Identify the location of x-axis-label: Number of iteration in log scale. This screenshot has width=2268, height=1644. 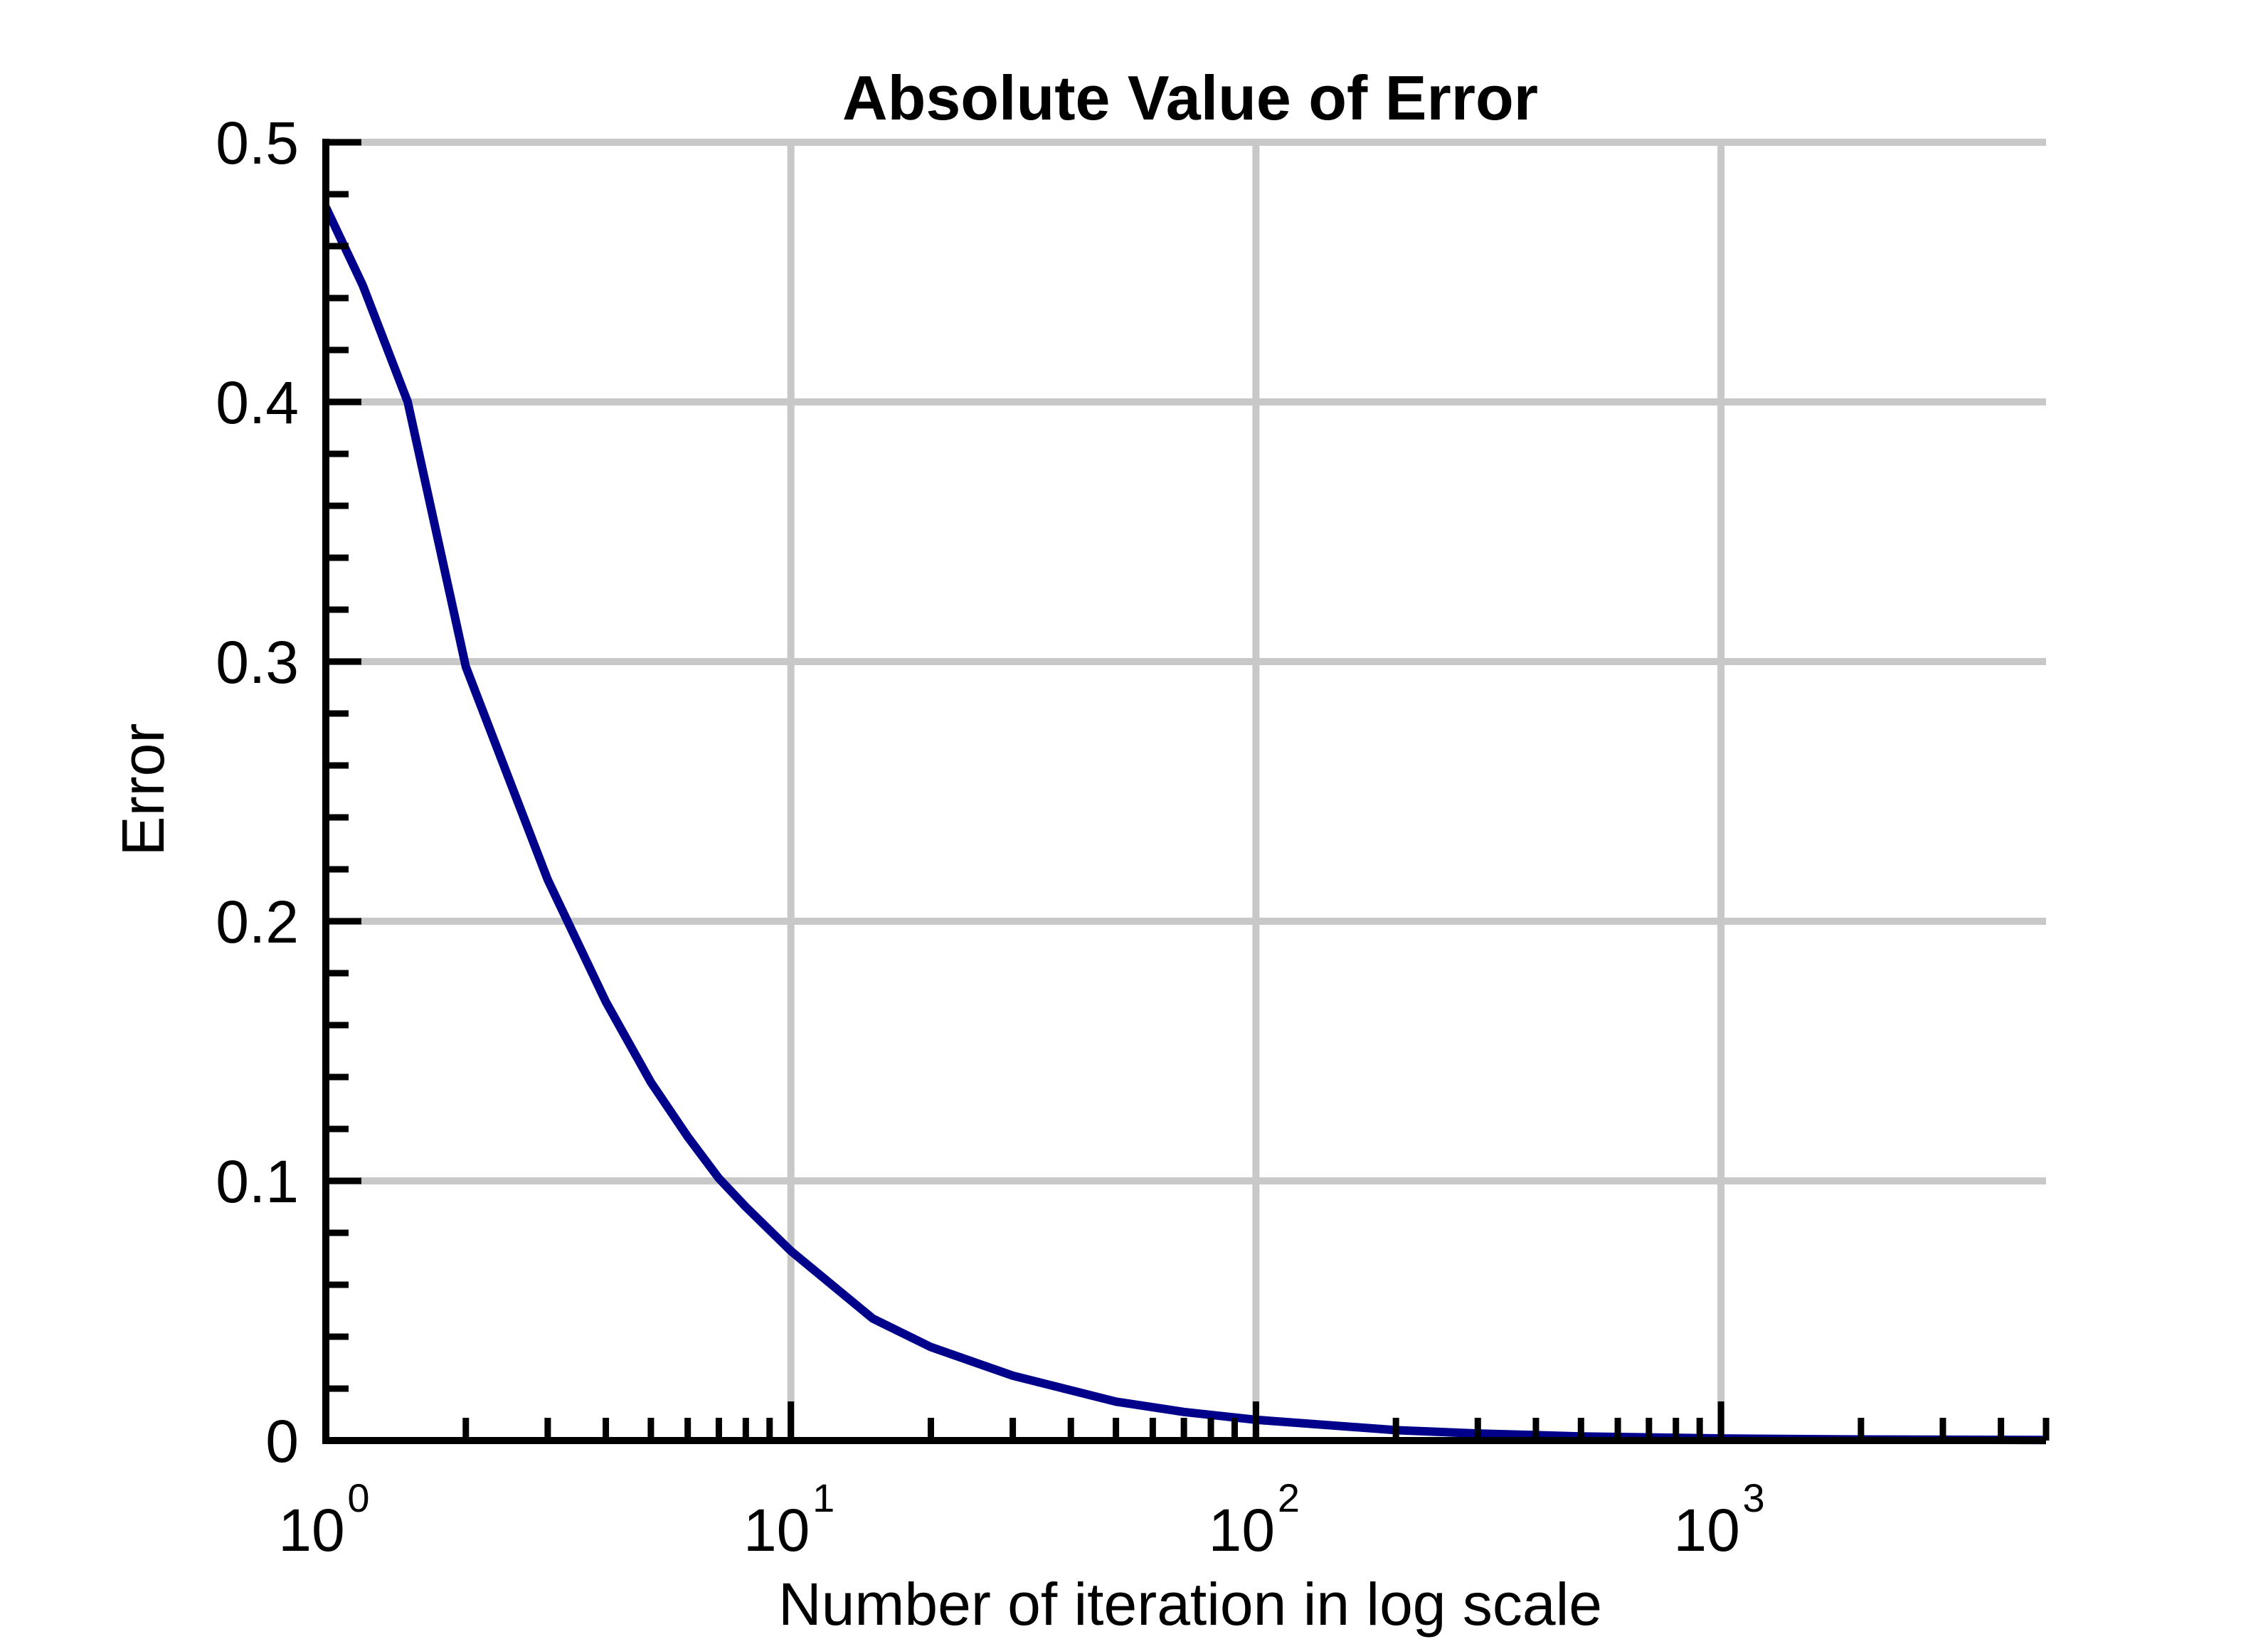
(1190, 1604).